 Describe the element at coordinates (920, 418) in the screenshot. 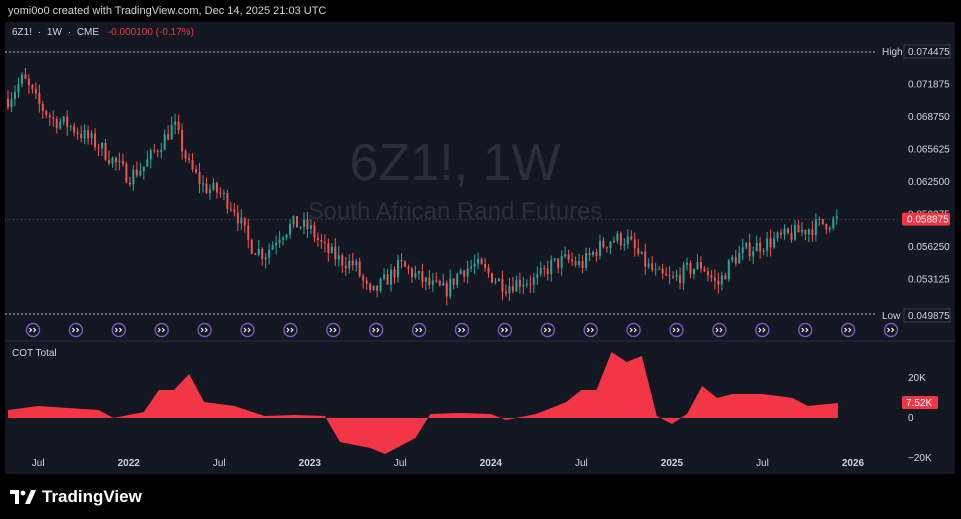

I see `cot-axis: 20K 0 −20K` at that location.